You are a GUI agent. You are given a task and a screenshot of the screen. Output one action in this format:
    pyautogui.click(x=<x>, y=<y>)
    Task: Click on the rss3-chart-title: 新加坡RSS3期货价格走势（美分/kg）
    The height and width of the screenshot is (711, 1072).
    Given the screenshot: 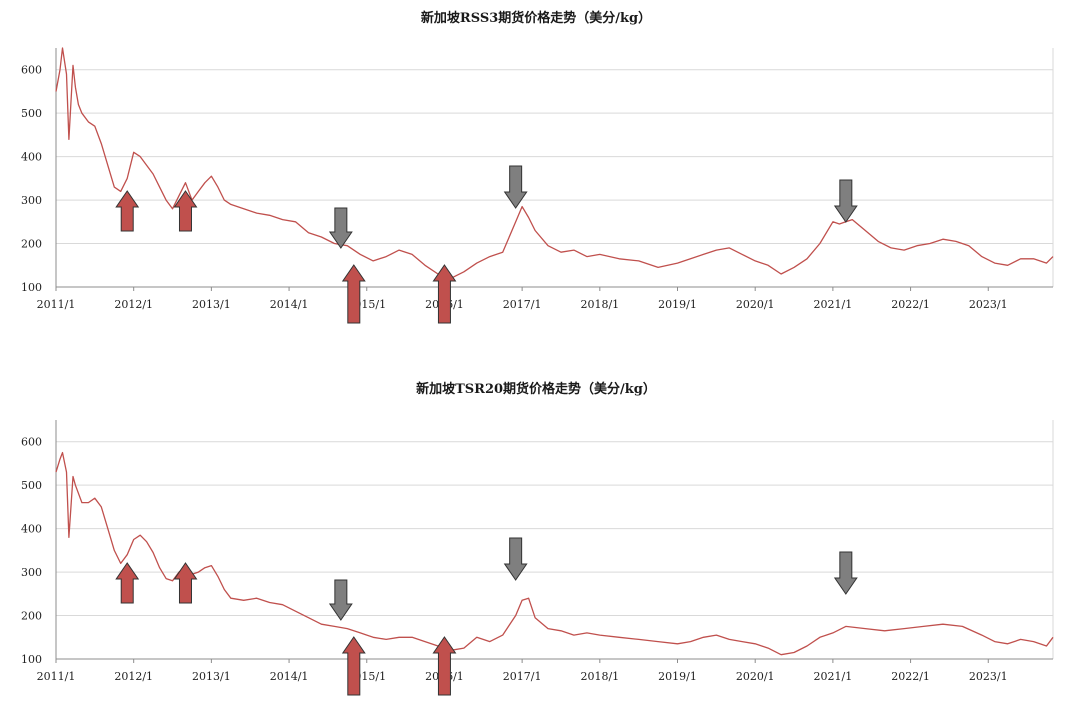 What is the action you would take?
    pyautogui.click(x=536, y=18)
    